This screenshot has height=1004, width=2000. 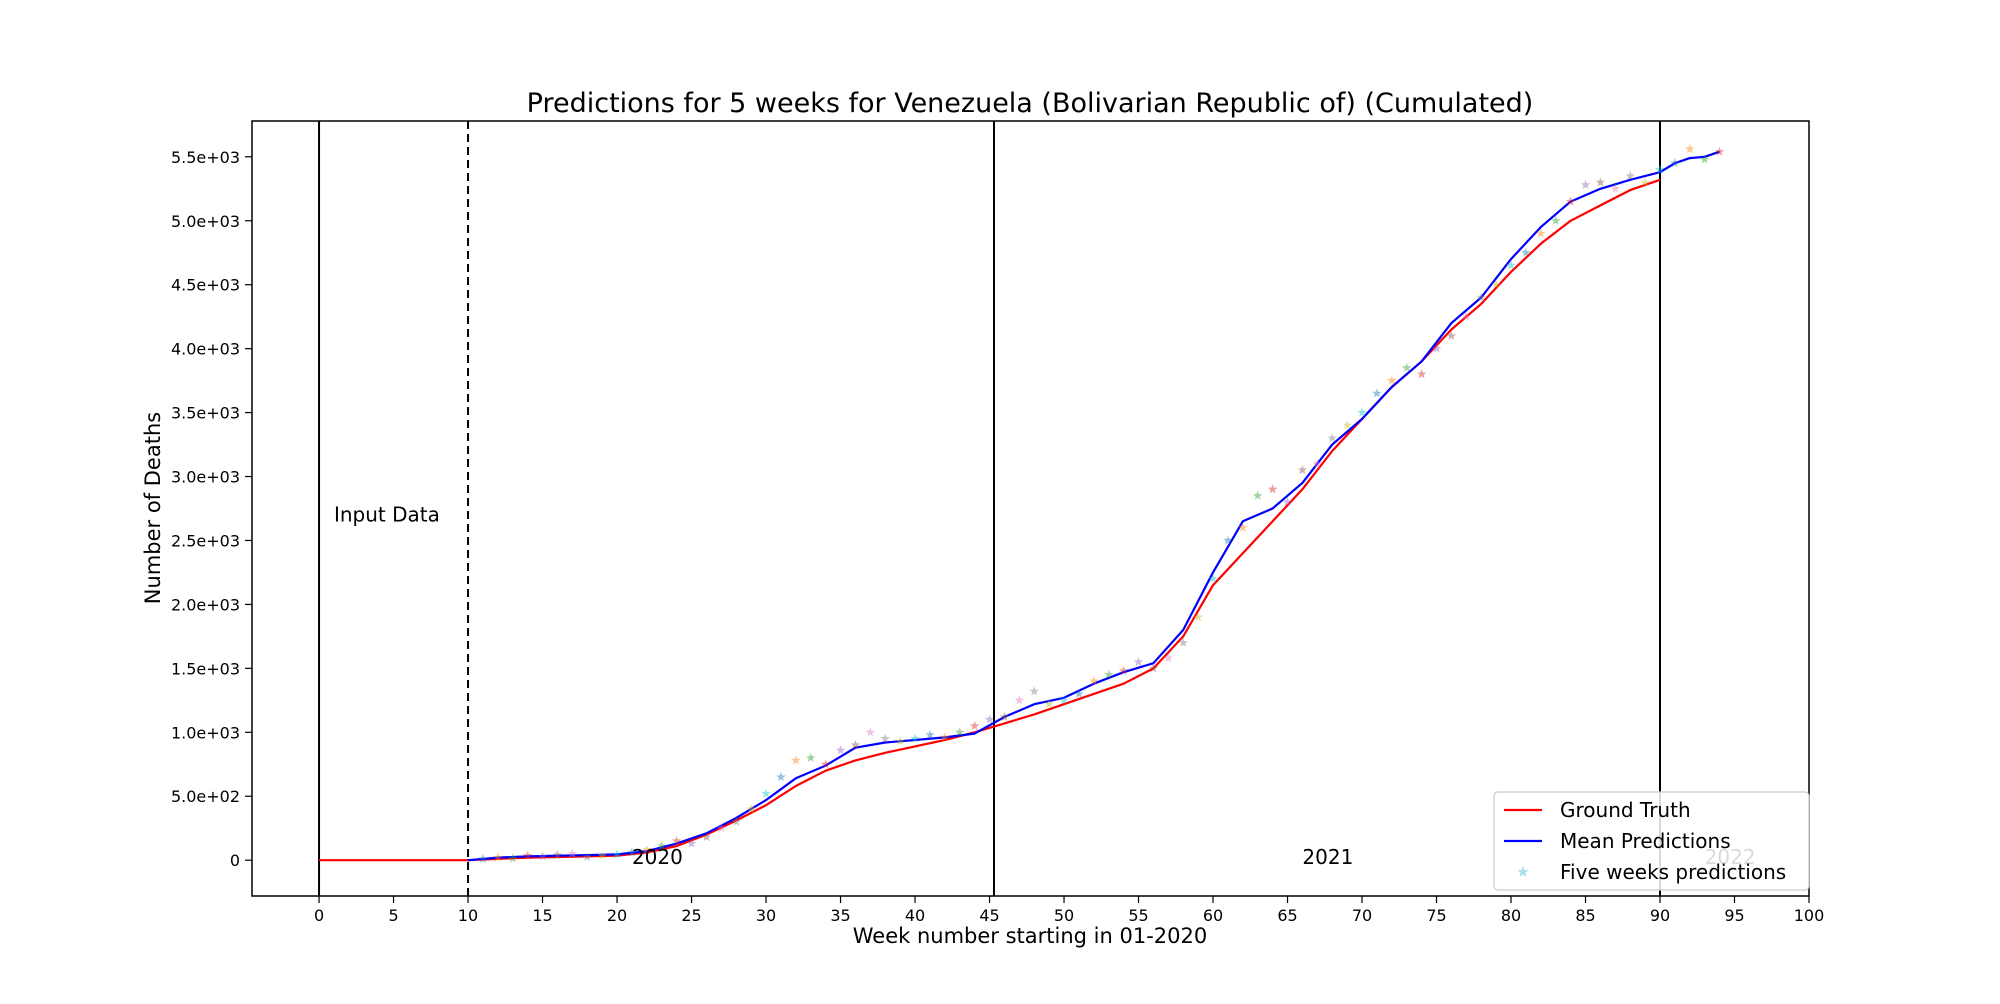 What do you see at coordinates (205, 604) in the screenshot?
I see `y-tick-label-4: 2.0e+03` at bounding box center [205, 604].